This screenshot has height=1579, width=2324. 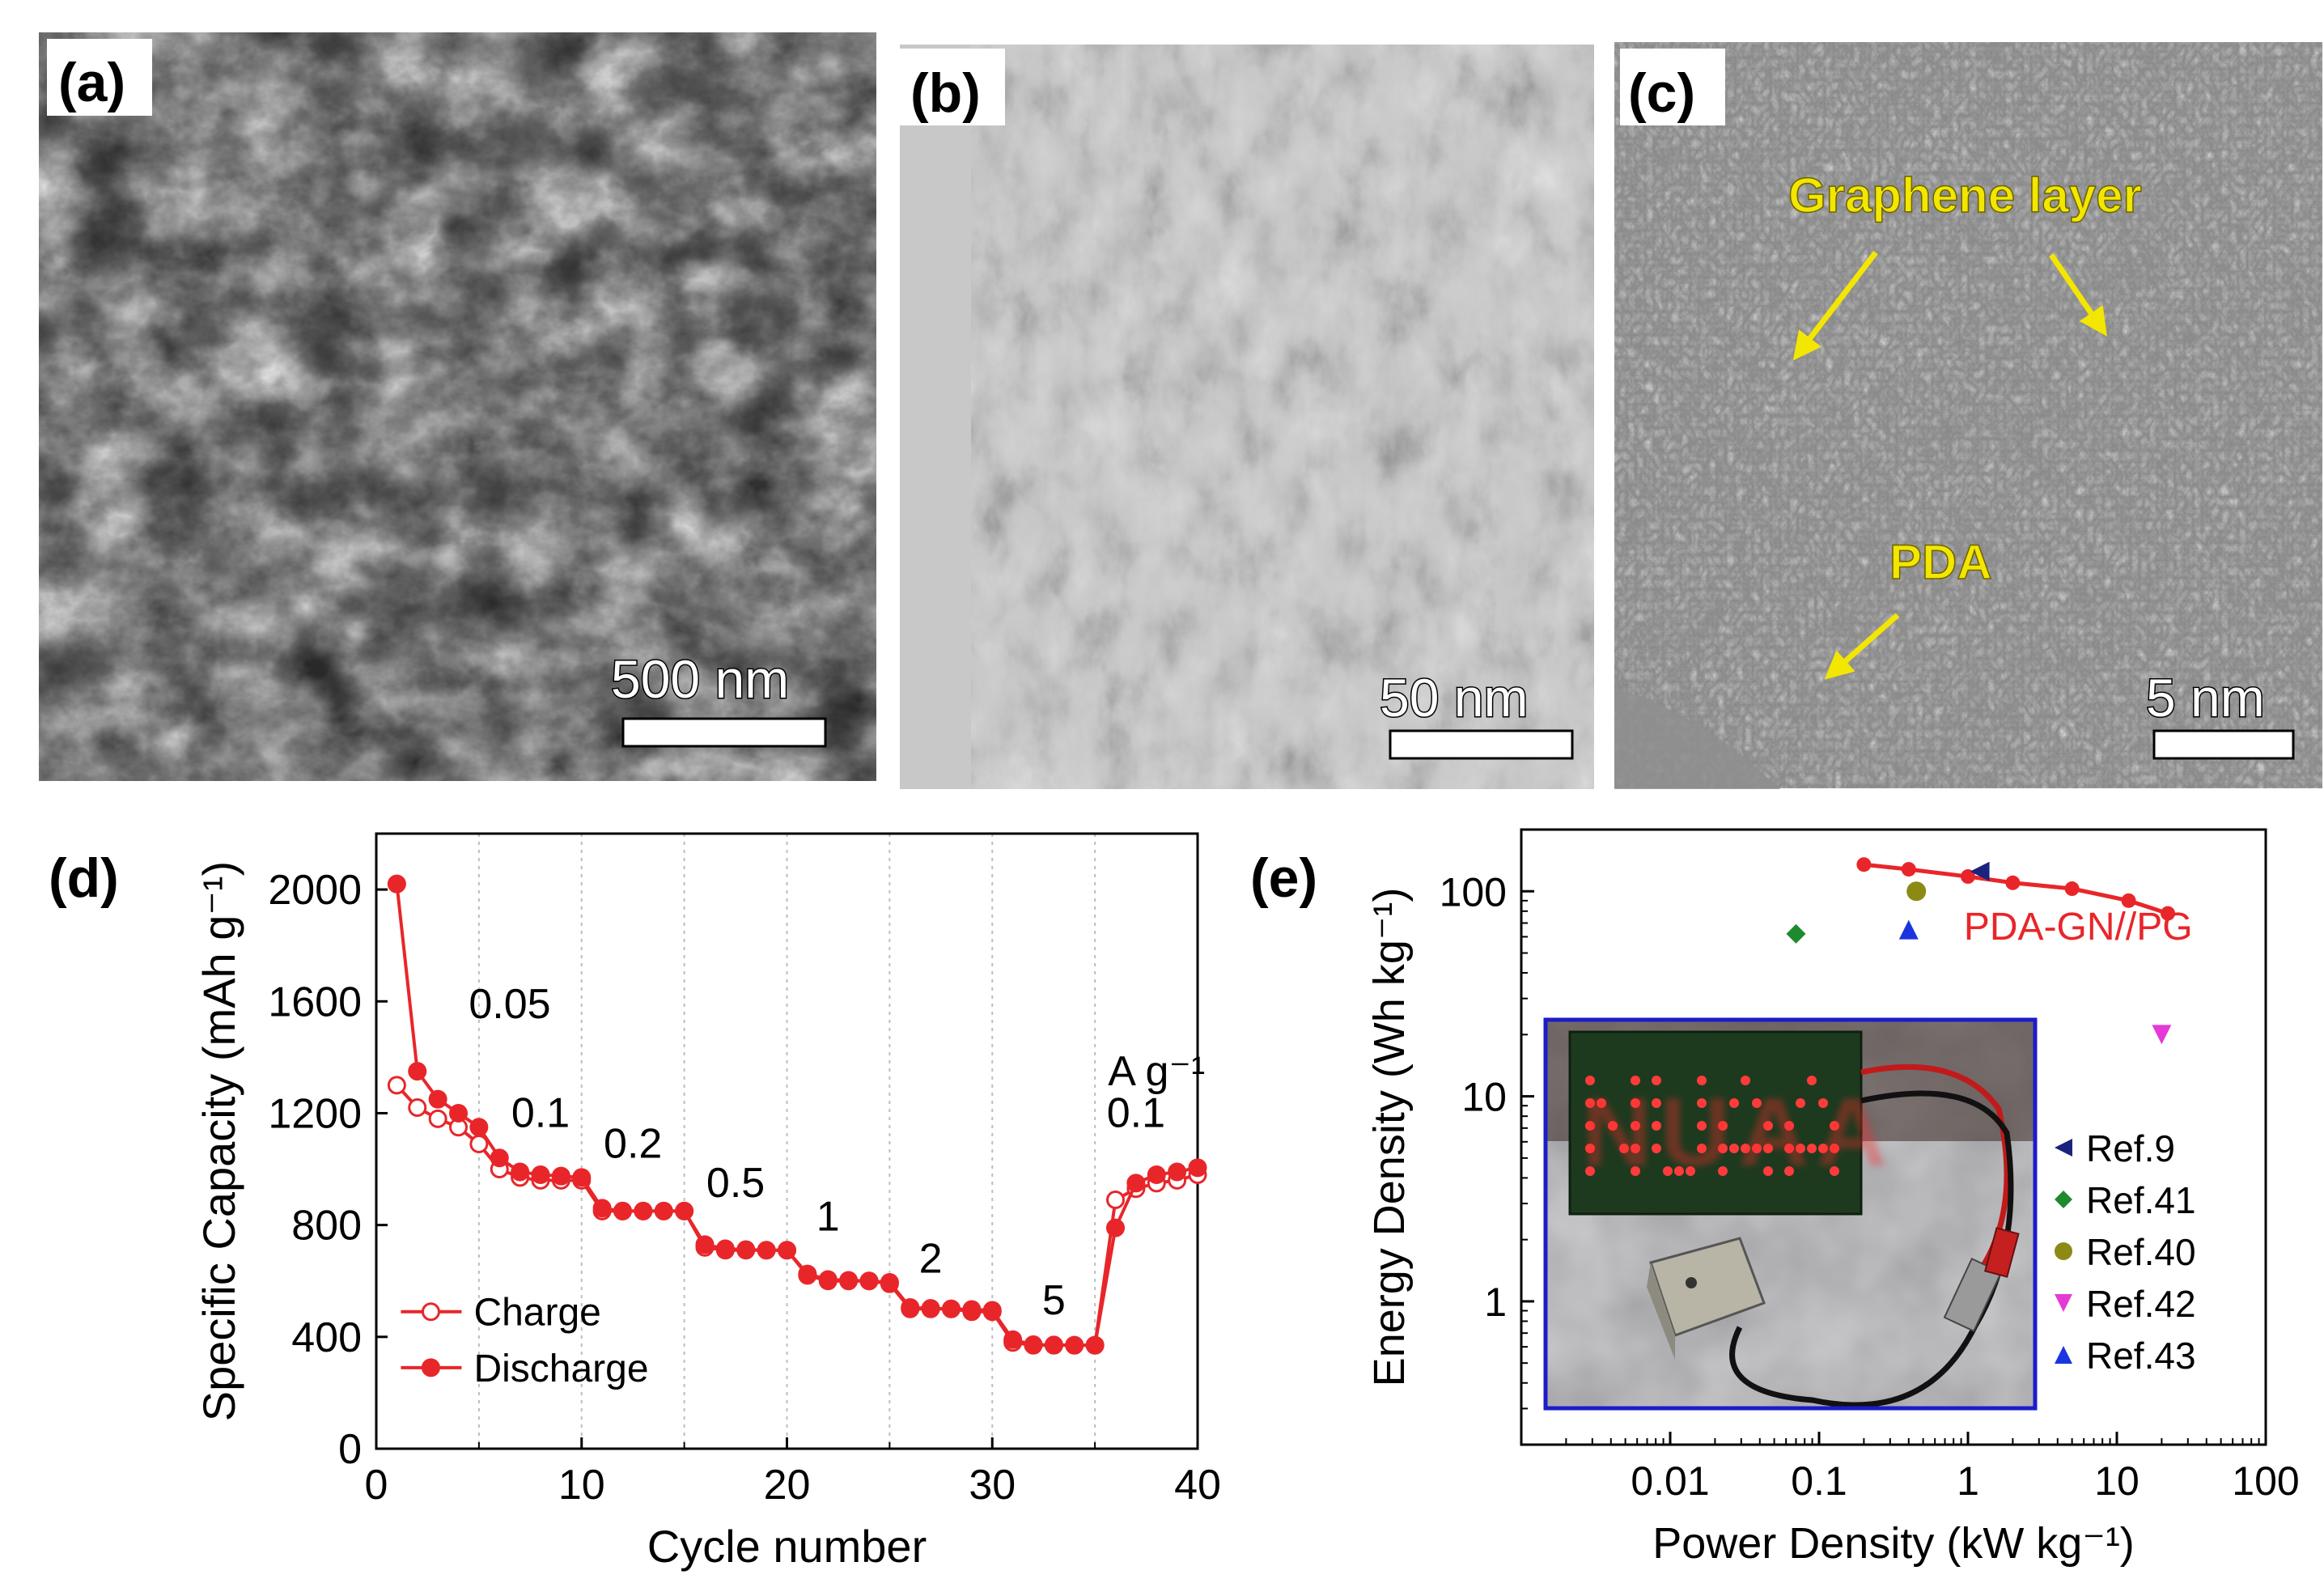 I want to click on y-tick-label: 10, so click(x=1484, y=1097).